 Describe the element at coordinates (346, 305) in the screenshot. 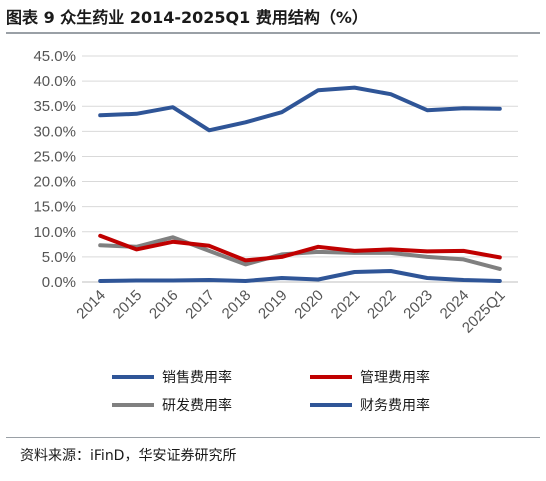

I see `x-tick-label: 2021` at that location.